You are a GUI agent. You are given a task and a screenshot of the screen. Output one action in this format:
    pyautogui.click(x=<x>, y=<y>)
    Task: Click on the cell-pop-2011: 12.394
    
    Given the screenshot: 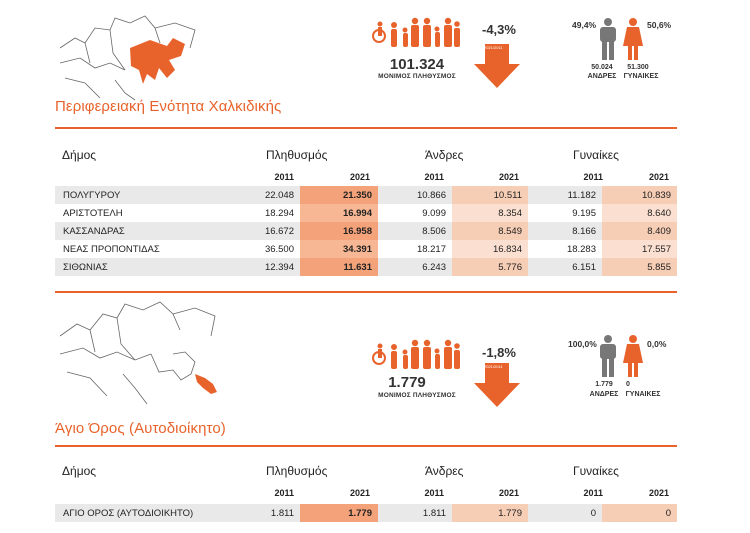 What is the action you would take?
    pyautogui.click(x=272, y=267)
    